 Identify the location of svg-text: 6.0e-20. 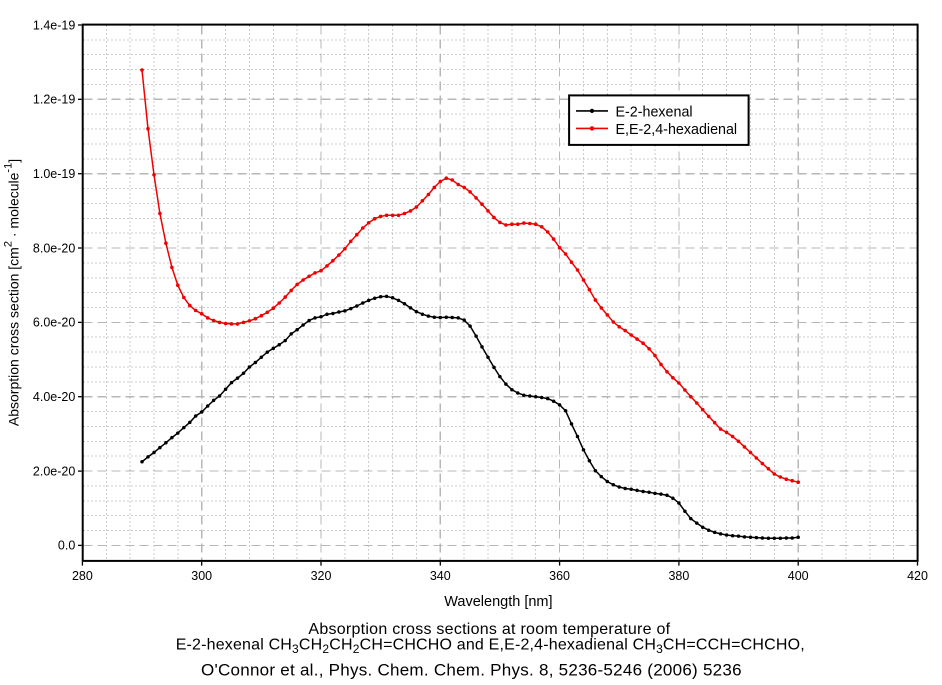
(54, 323).